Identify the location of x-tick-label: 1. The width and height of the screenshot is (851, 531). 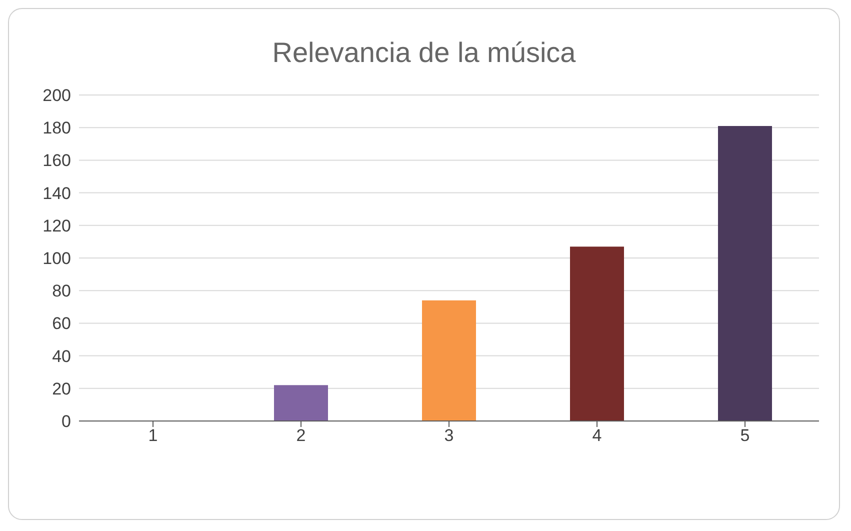
(153, 436).